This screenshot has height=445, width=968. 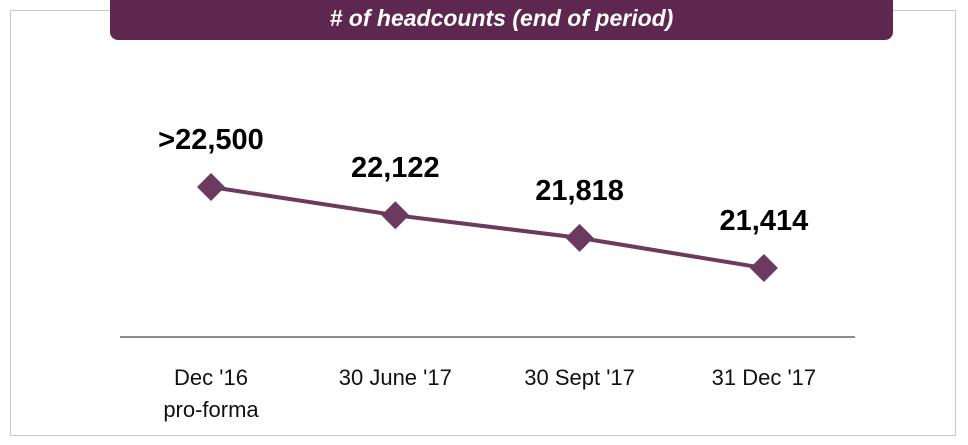 I want to click on data-label: >22,500, so click(x=211, y=140).